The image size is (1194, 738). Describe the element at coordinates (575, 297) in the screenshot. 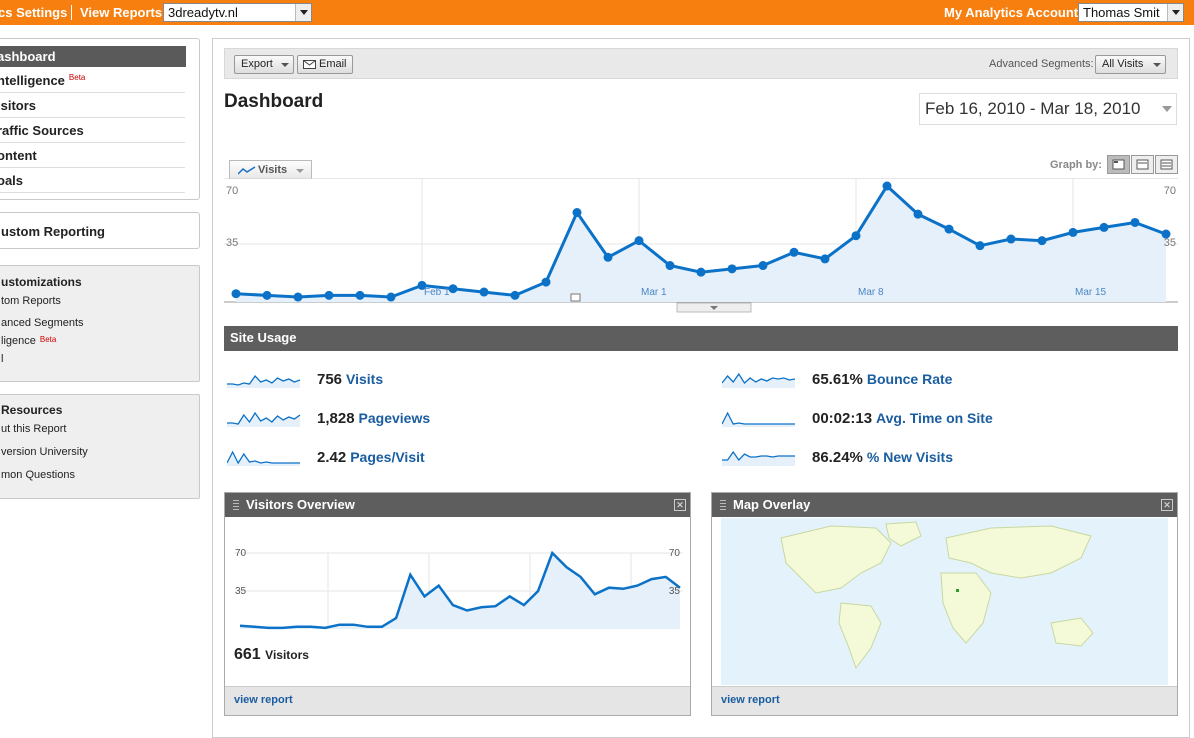

I see `annotation-icon` at that location.